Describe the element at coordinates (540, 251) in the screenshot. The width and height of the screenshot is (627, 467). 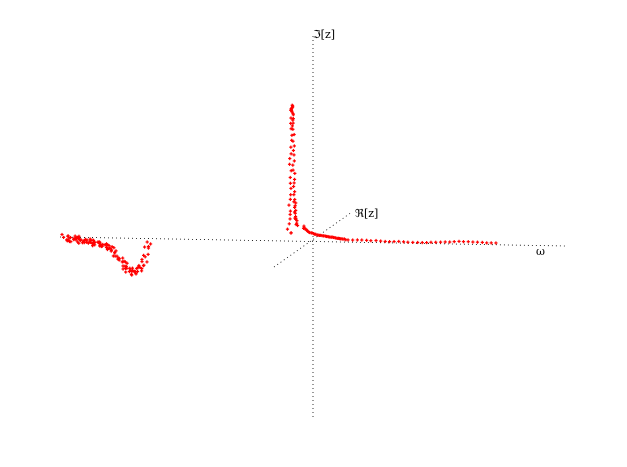
I see `omega-axis-label: ω` at that location.